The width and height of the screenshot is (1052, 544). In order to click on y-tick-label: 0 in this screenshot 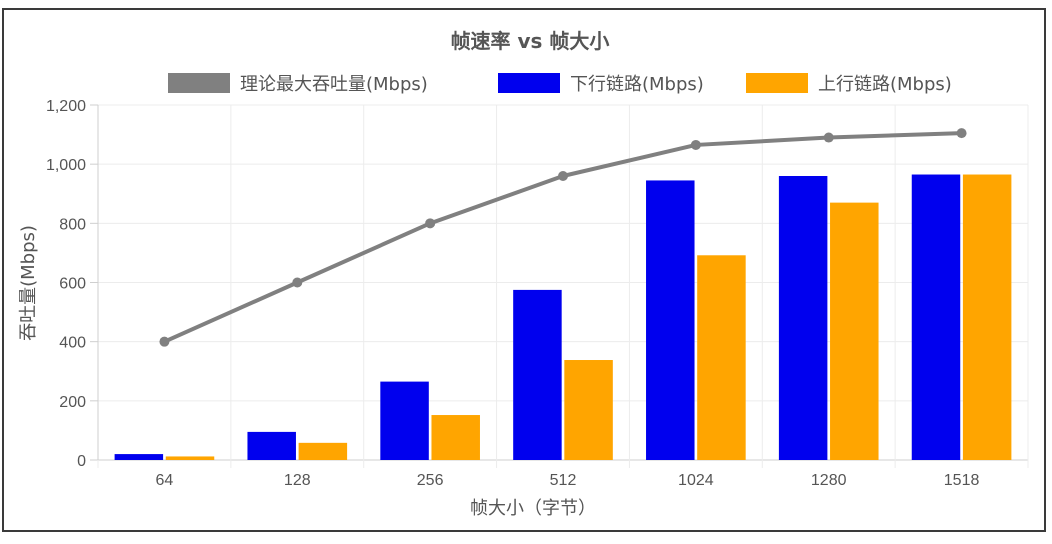, I will do `click(81, 461)`.